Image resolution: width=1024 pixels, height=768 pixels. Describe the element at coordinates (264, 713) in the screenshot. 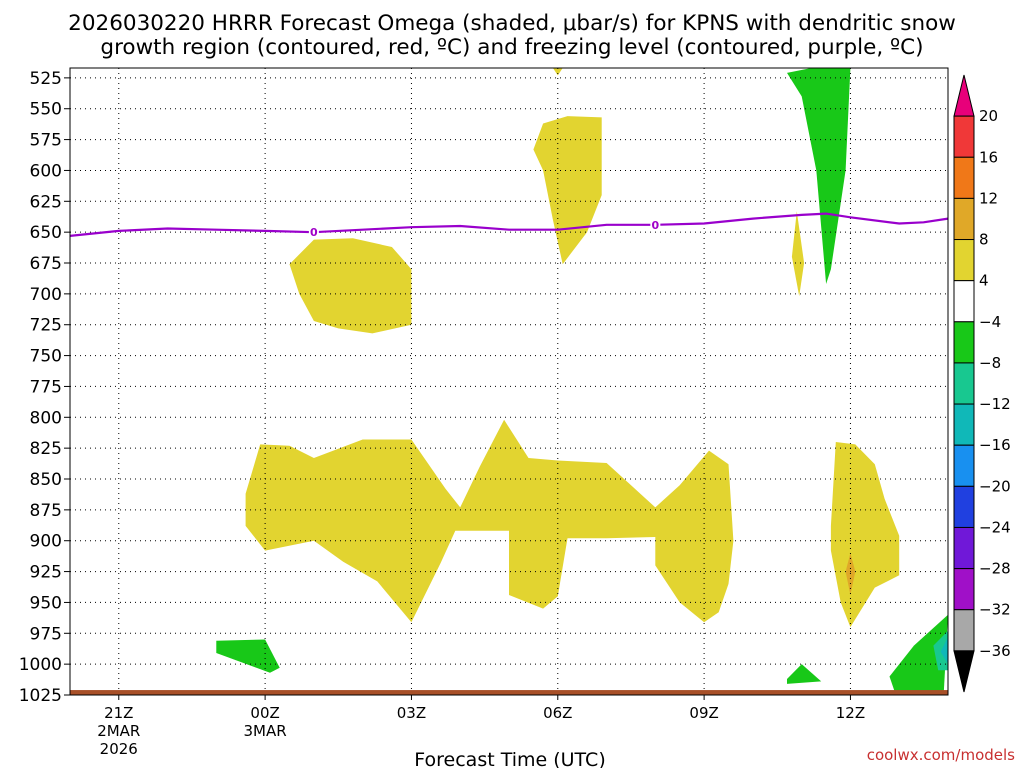

I see `x-tick-label-00Z: 00Z` at that location.